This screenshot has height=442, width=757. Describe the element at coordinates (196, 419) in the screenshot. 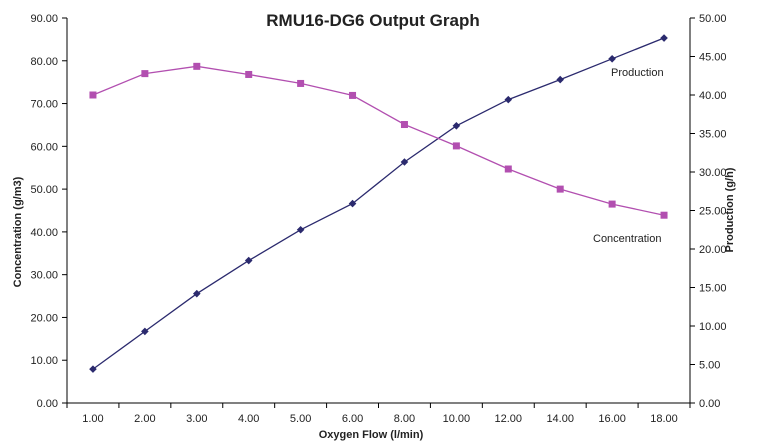

I see `x-tick-label: 3.00` at that location.